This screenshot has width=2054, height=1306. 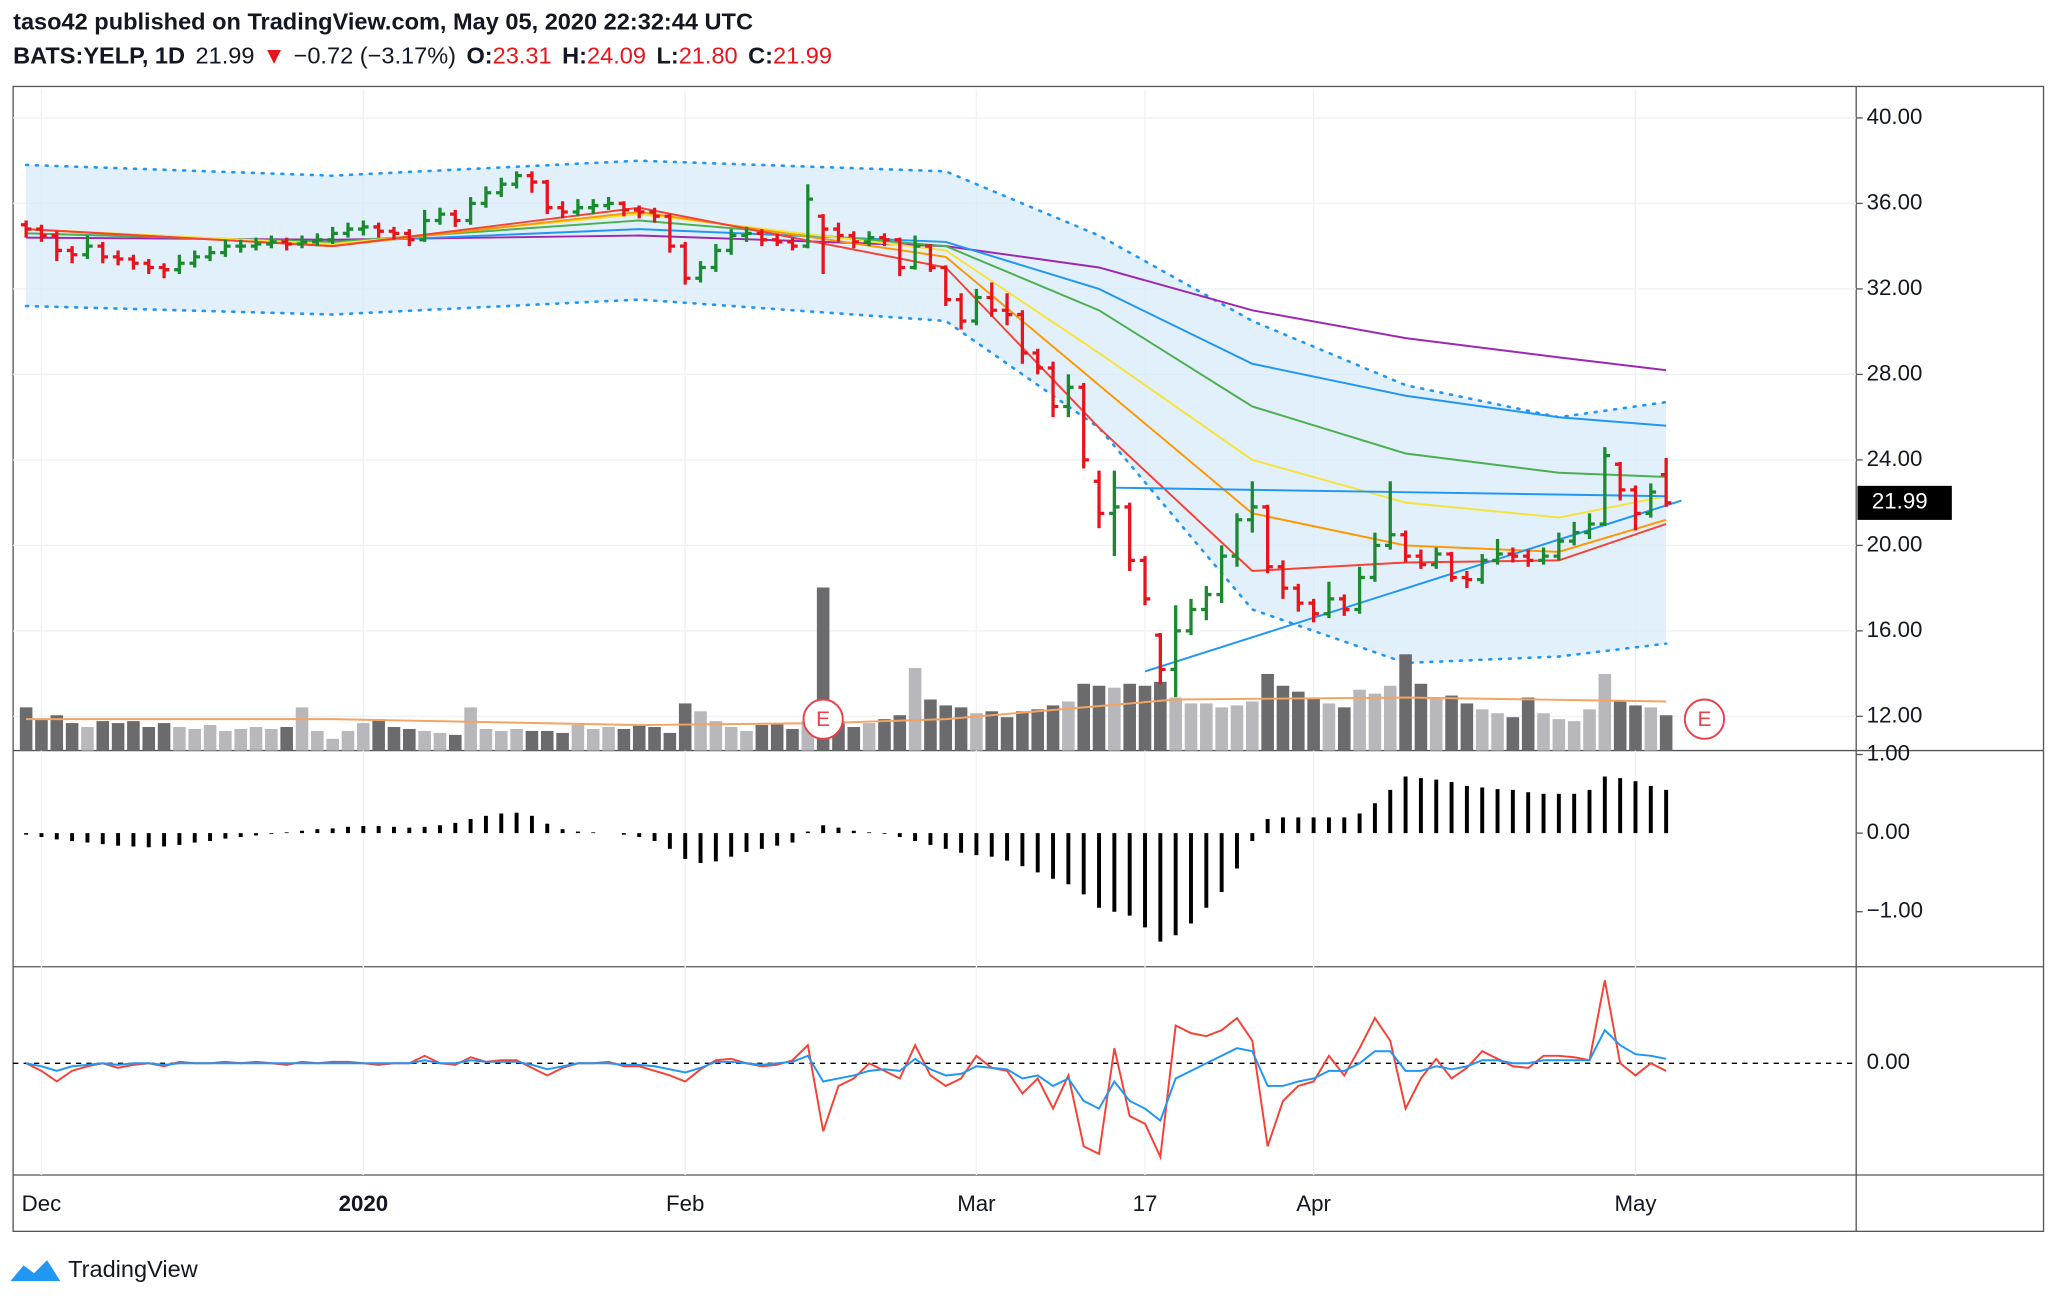 What do you see at coordinates (1888, 752) in the screenshot?
I see `y-tick-label: 1.00` at bounding box center [1888, 752].